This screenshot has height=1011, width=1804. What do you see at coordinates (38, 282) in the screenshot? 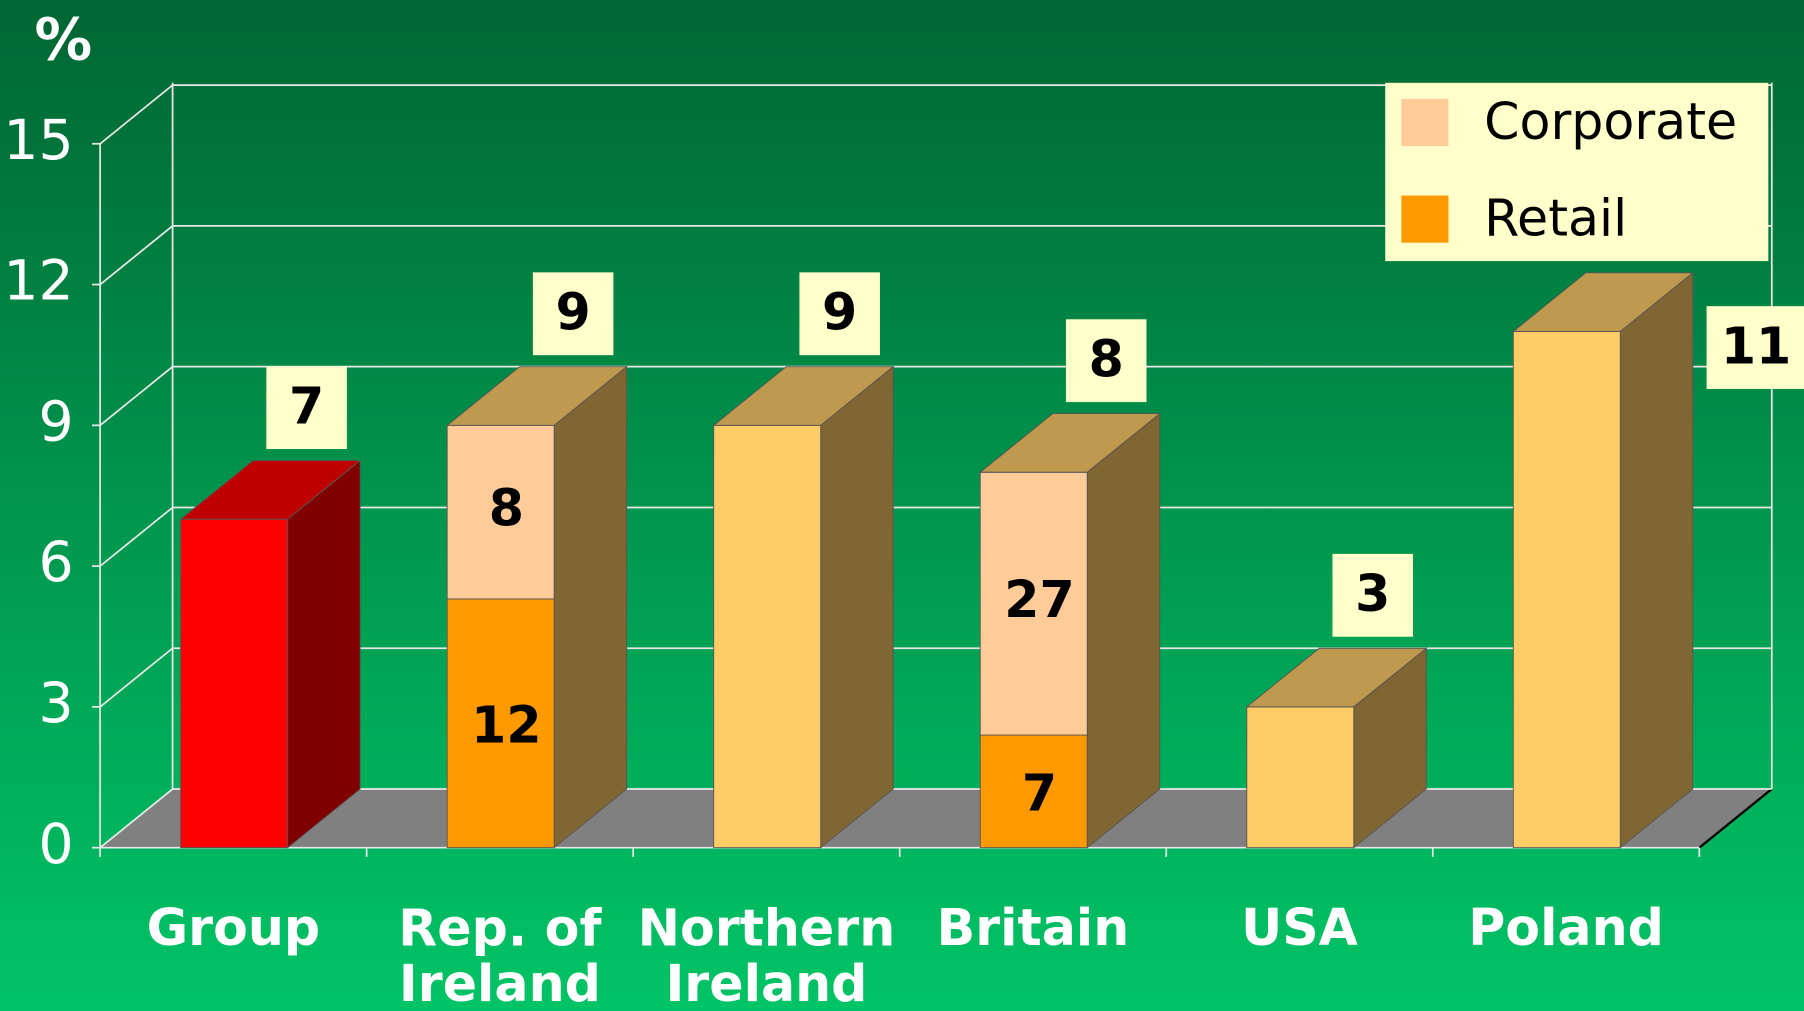
I see `y-tick-label: 12` at bounding box center [38, 282].